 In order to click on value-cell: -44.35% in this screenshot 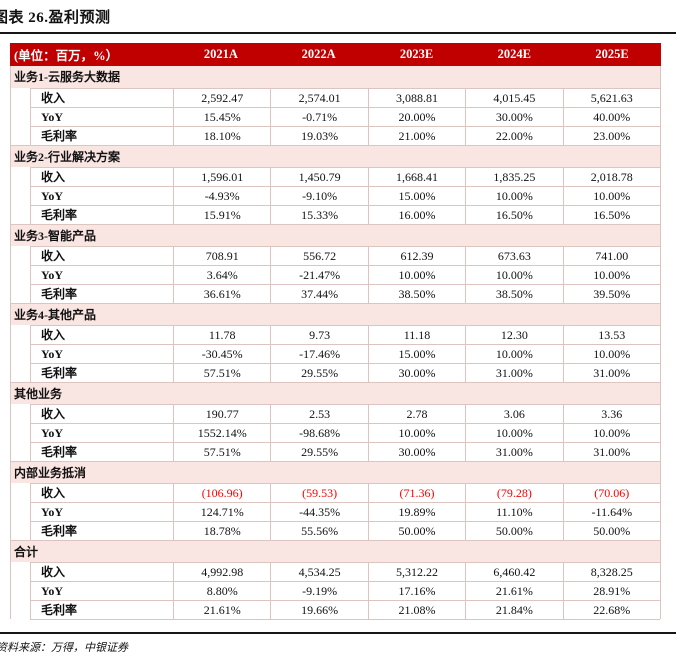, I will do `click(319, 511)`.